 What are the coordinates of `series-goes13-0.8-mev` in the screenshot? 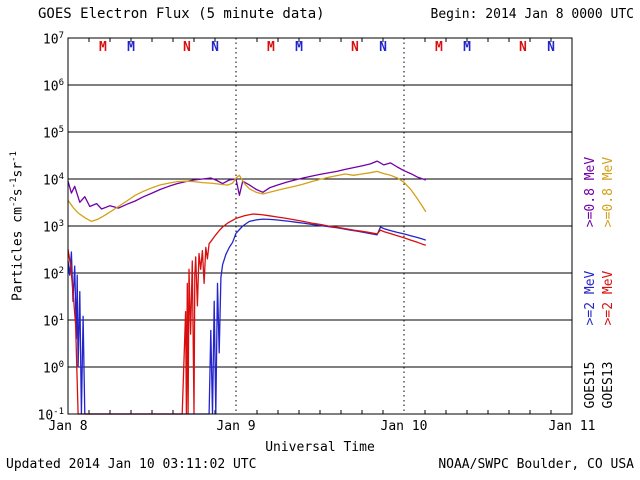 It's located at (247, 196).